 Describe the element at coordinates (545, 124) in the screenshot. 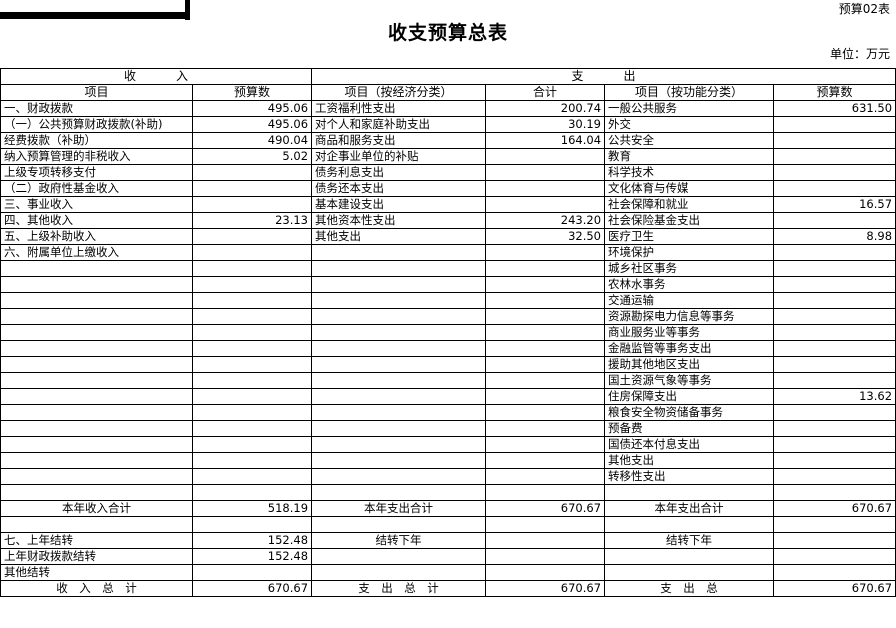

I see `cell-economic-value: 30.19` at that location.